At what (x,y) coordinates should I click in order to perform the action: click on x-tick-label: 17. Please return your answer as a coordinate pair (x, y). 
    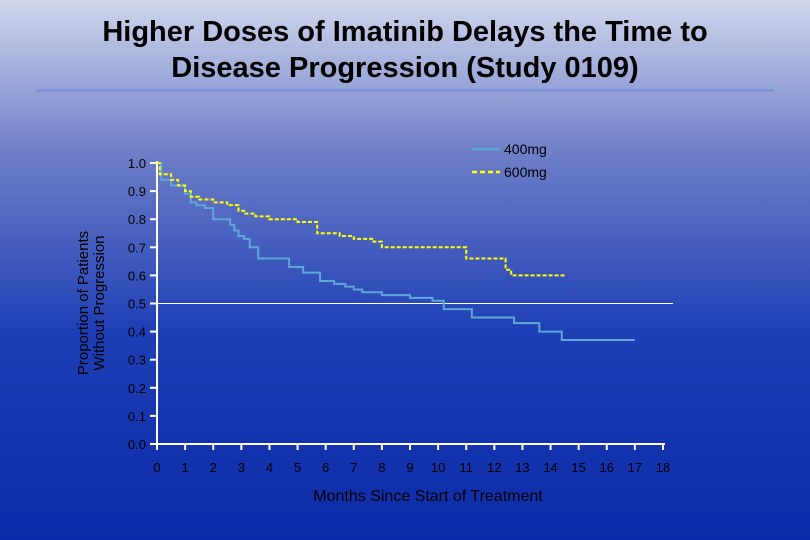
    Looking at the image, I should click on (635, 467).